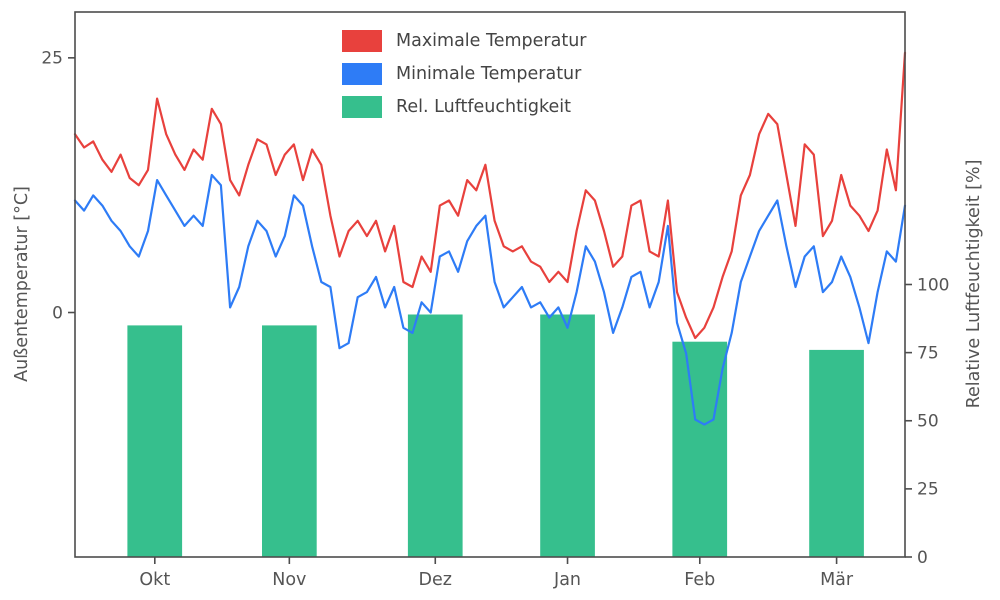 The width and height of the screenshot is (1000, 600). Describe the element at coordinates (700, 449) in the screenshot. I see `humidity-bar-Feb` at that location.